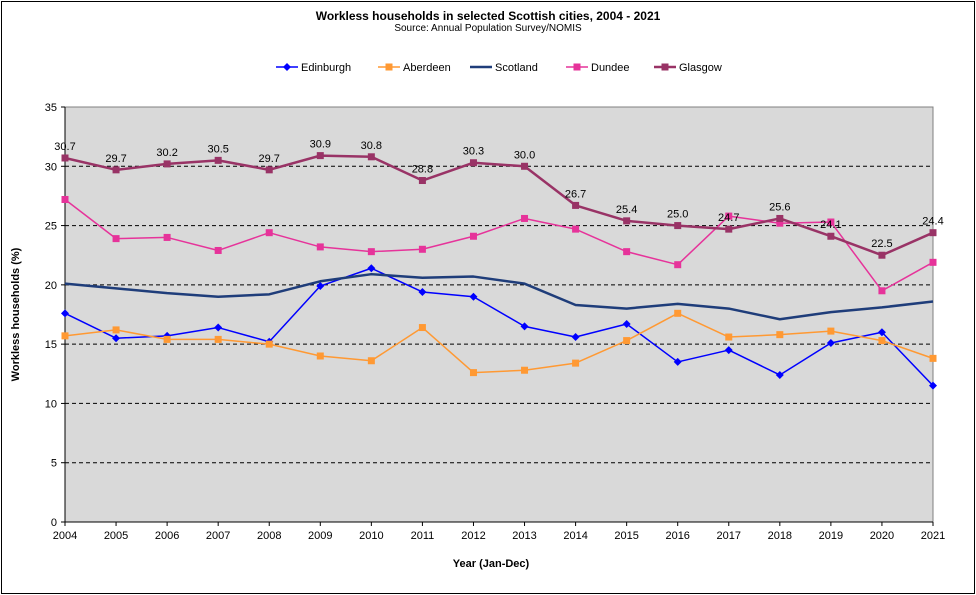  What do you see at coordinates (269, 536) in the screenshot?
I see `x-tick-label: 2008` at bounding box center [269, 536].